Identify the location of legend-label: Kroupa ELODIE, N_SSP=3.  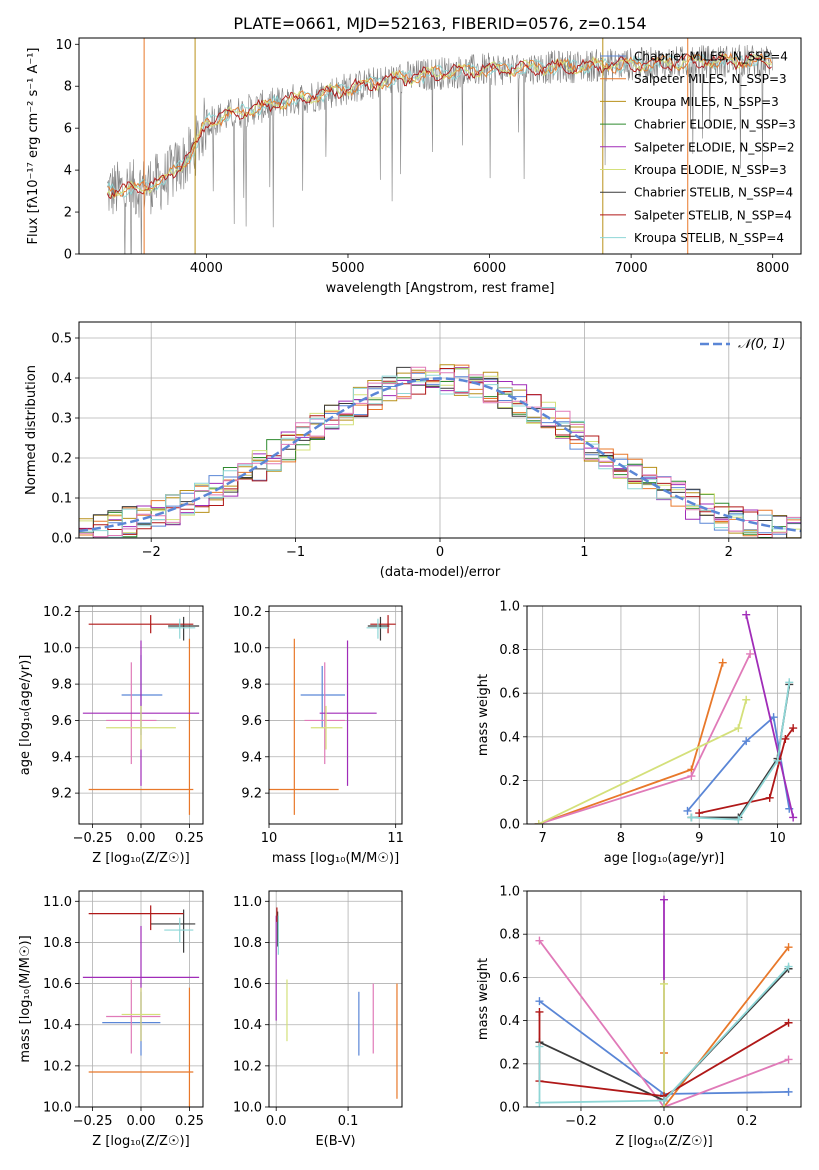
(710, 170).